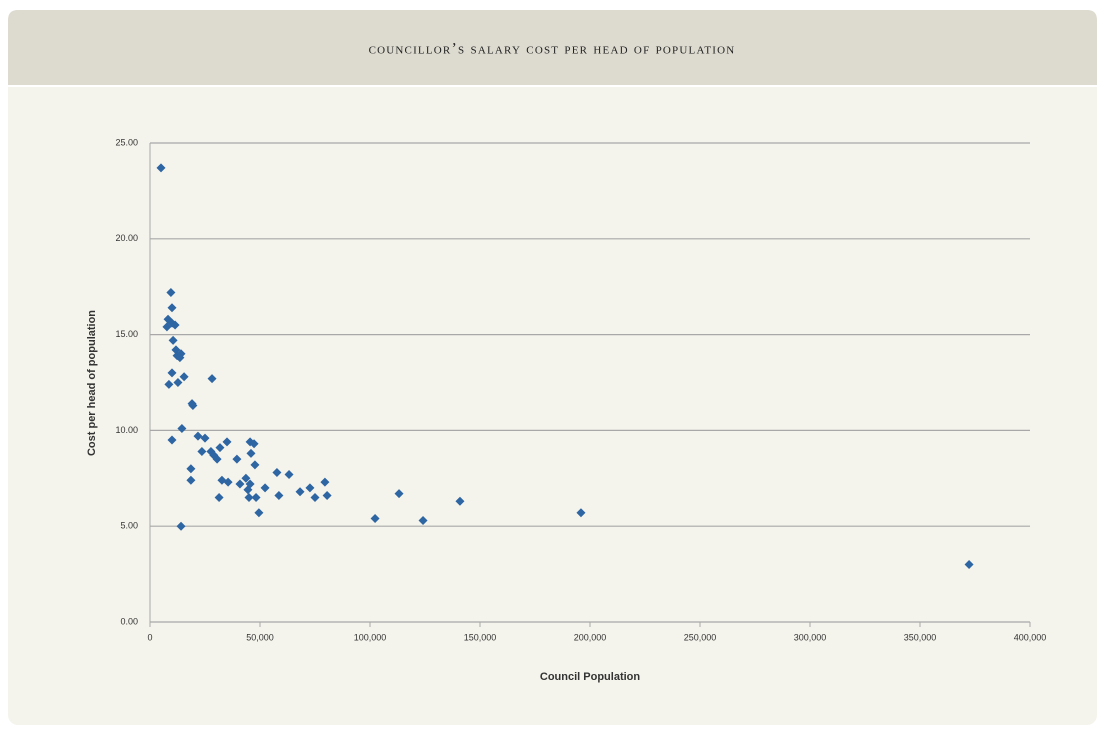  Describe the element at coordinates (129, 621) in the screenshot. I see `y-tick-label: 0.00` at that location.